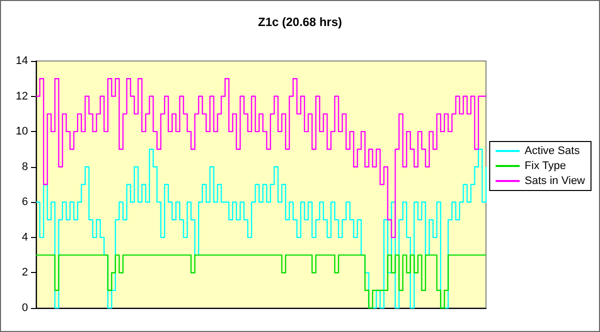 Image resolution: width=600 pixels, height=332 pixels. I want to click on y-tick-label: 2, so click(25, 272).